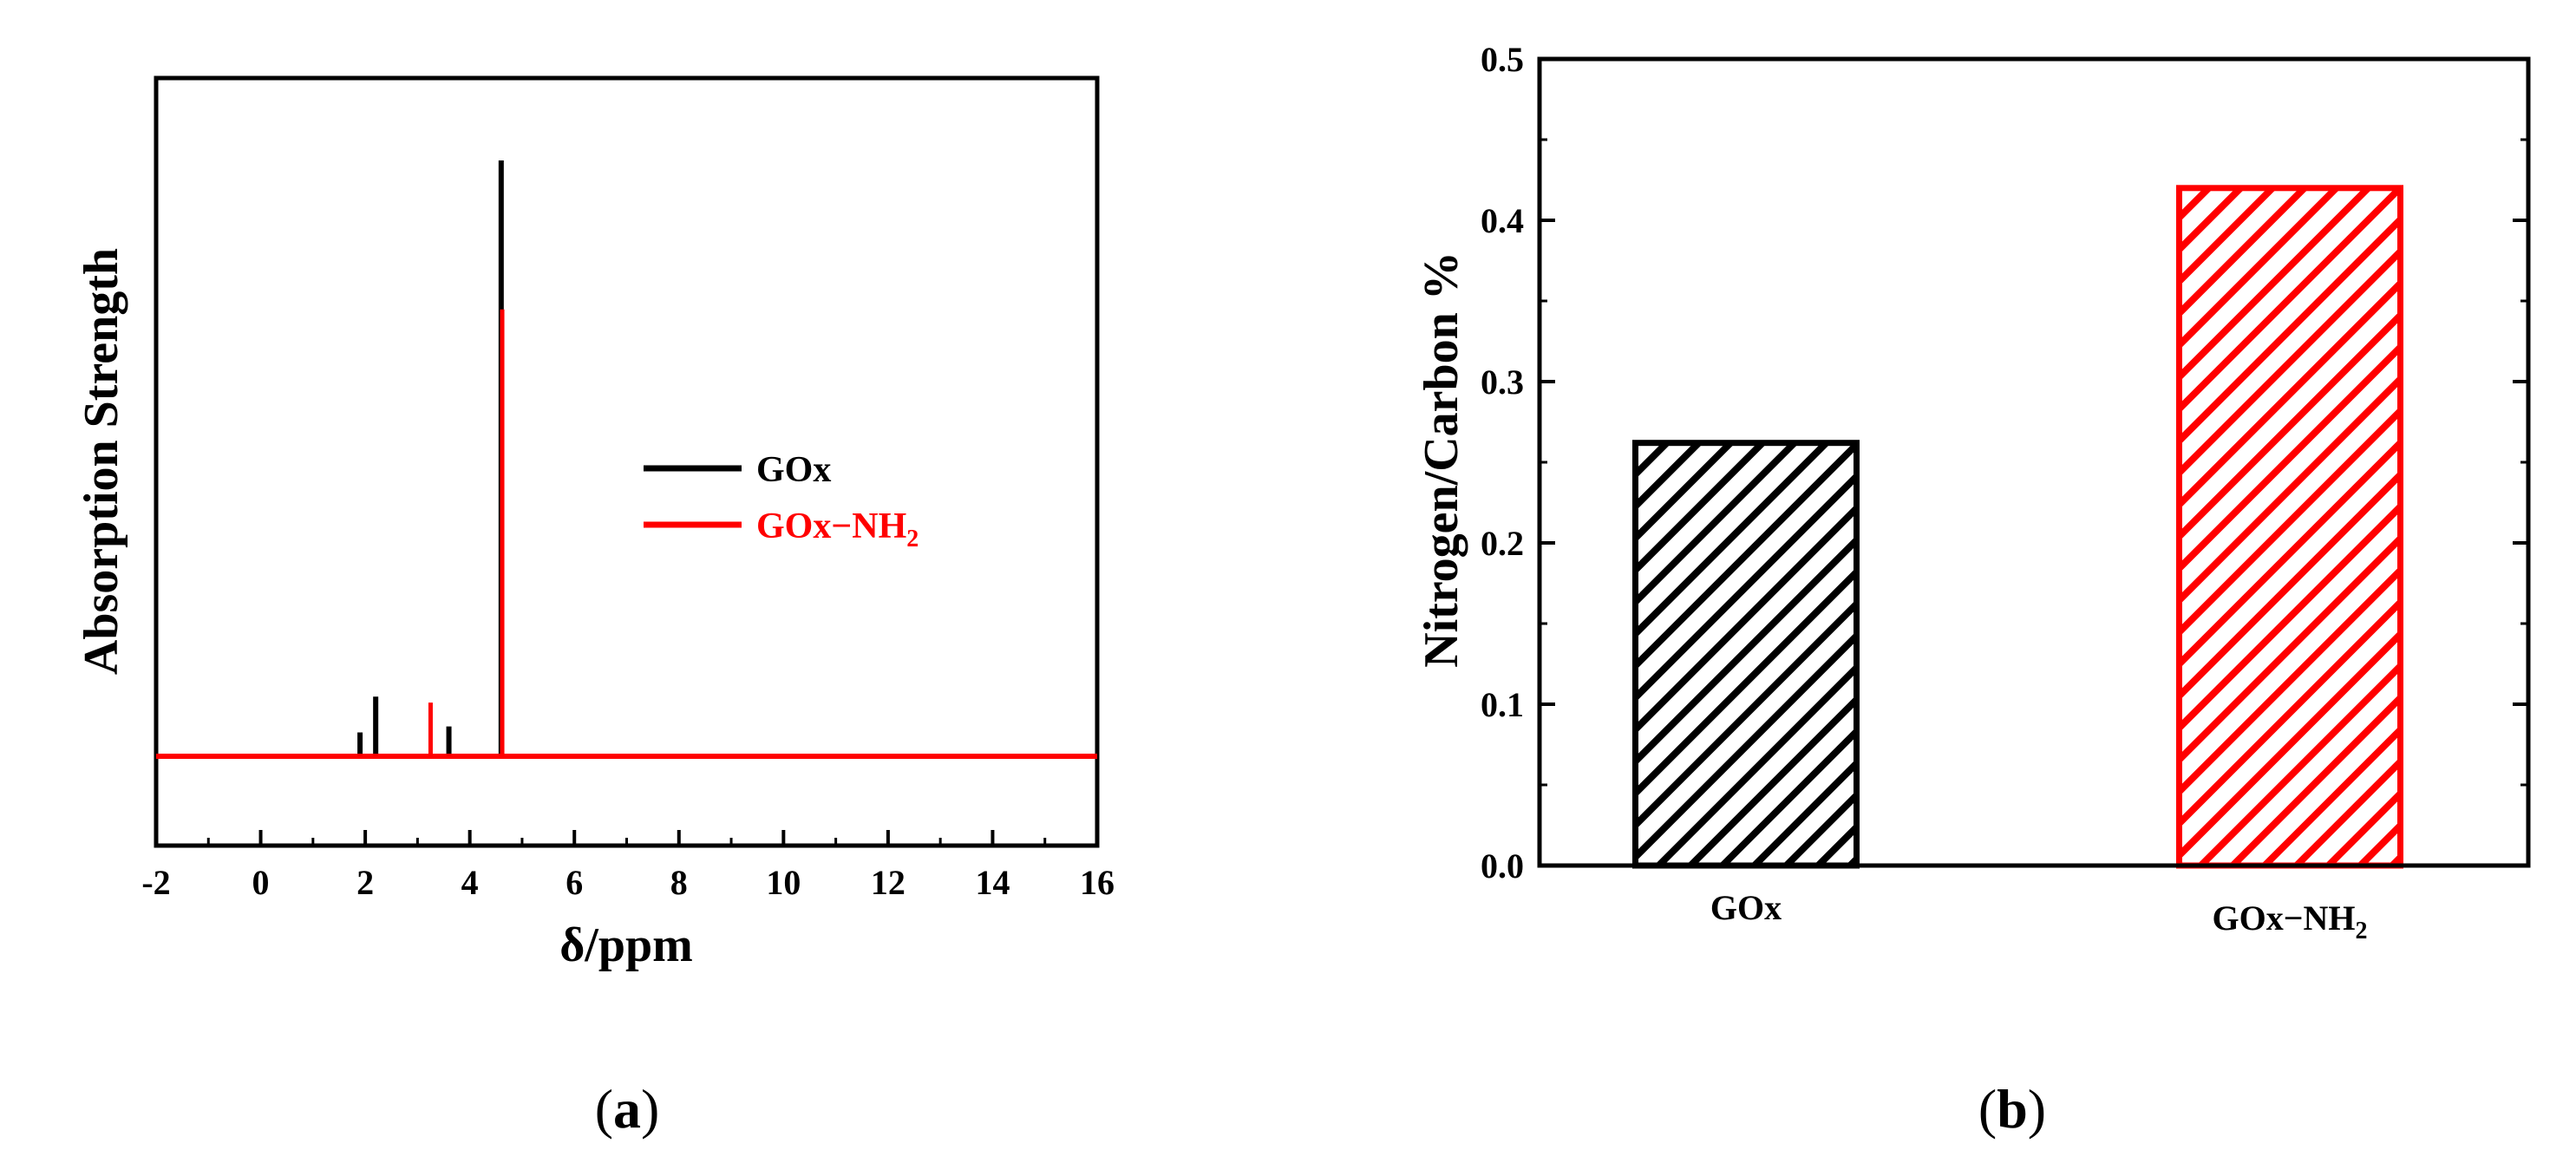 This screenshot has height=1150, width=2576. I want to click on x-tick-label-a: -2, so click(155, 883).